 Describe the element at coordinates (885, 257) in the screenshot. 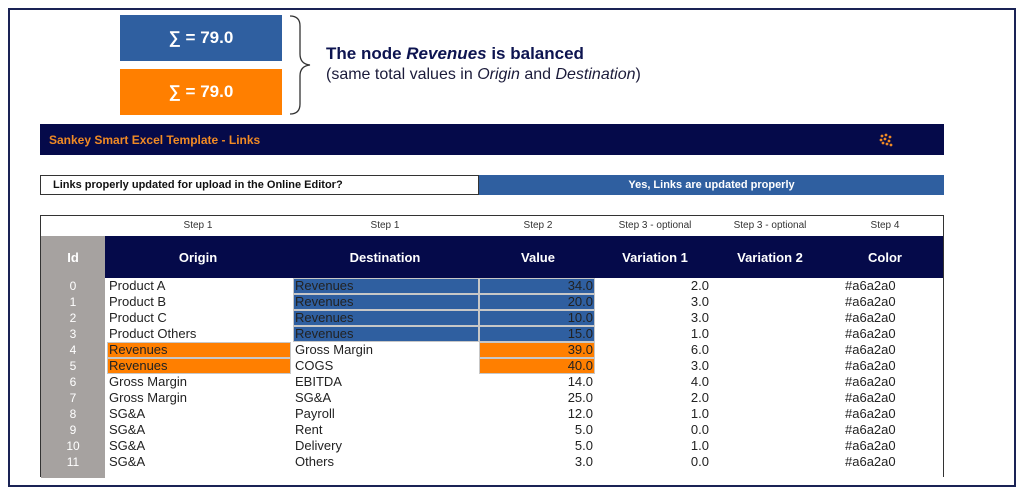

I see `header-color: Color` at that location.